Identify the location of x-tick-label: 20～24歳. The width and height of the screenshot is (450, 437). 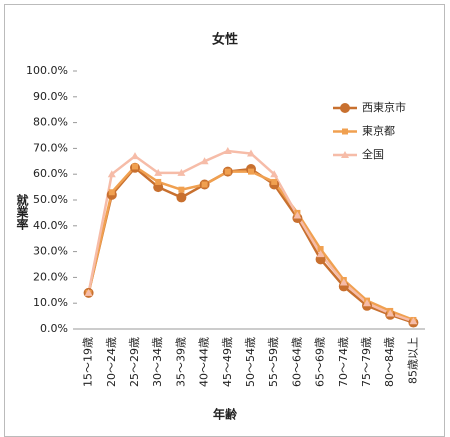
(111, 362).